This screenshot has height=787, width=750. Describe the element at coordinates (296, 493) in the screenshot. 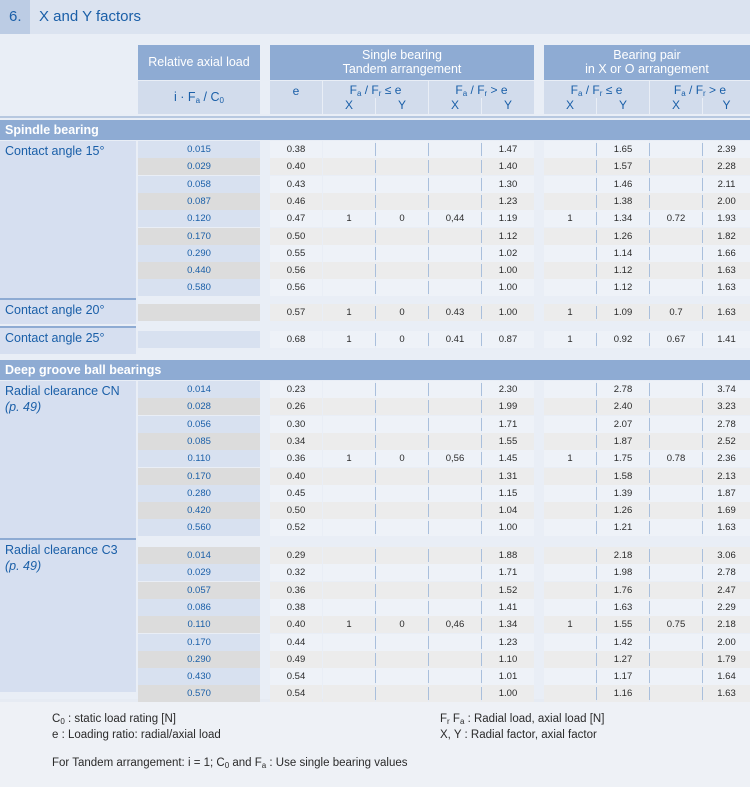

I see `value-cell: 0.45` at that location.